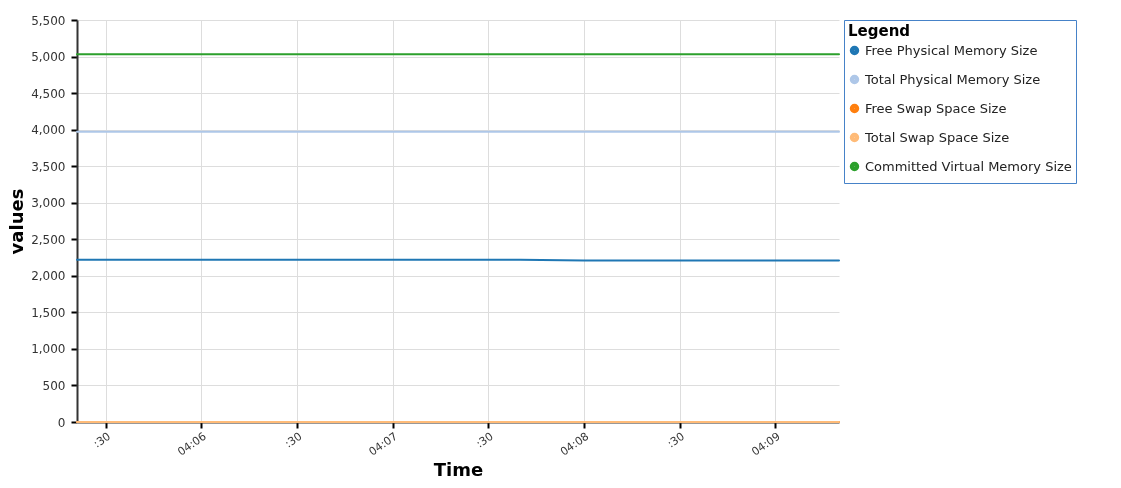  Describe the element at coordinates (48, 166) in the screenshot. I see `y-tick-label: 3,500` at that location.